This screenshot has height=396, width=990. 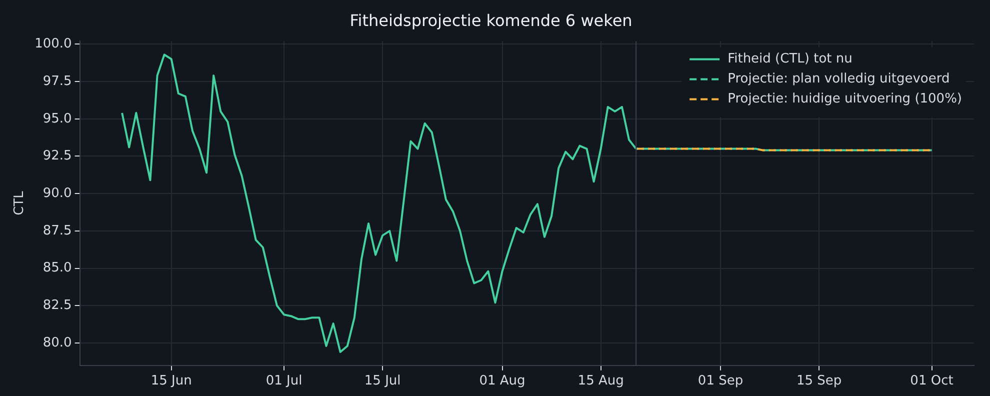 I want to click on x-tick-label: 01 Aug, so click(x=502, y=381).